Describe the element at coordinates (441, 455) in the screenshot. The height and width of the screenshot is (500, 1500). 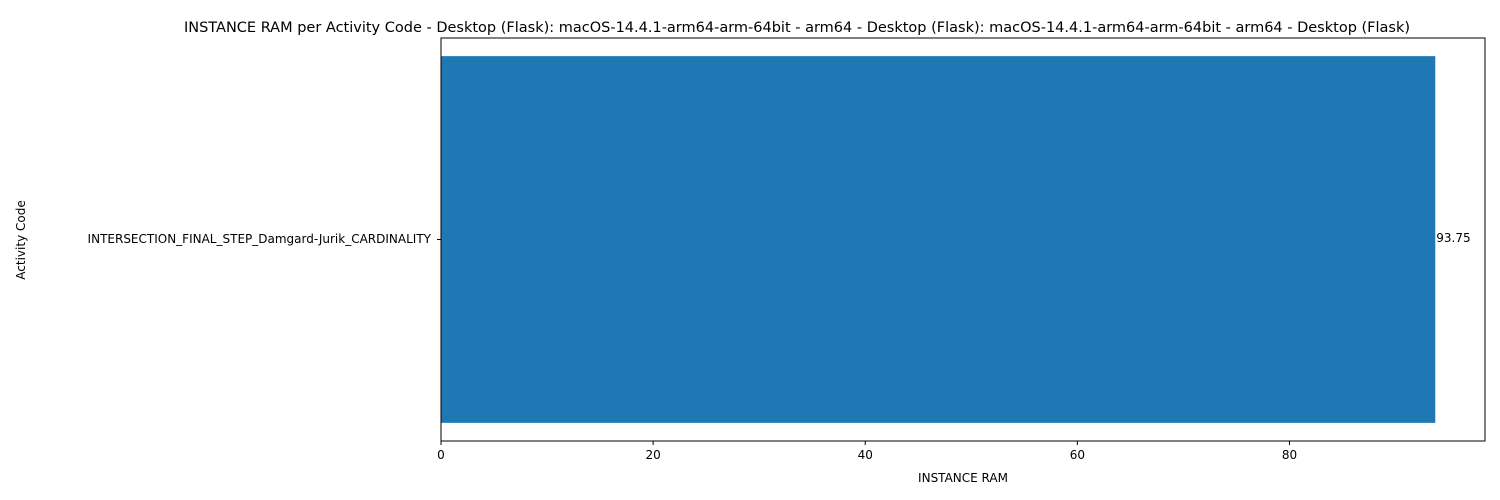
I see `x-tick-label: 0` at that location.